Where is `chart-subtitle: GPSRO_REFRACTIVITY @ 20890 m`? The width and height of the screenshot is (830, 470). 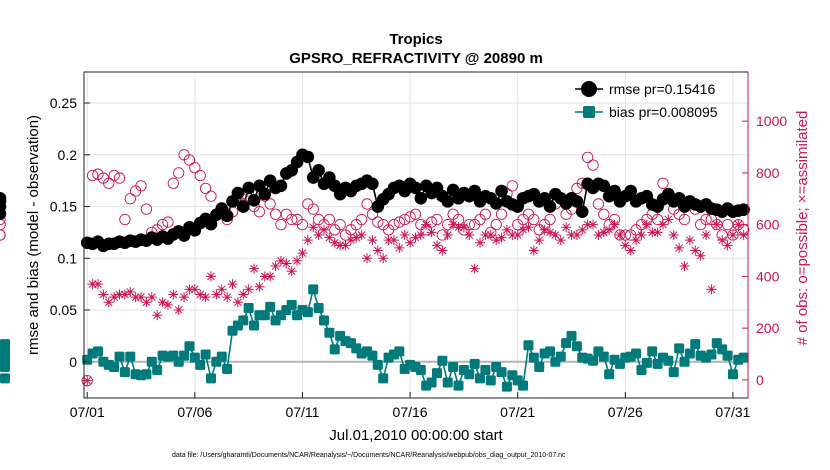 chart-subtitle: GPSRO_REFRACTIVITY @ 20890 m is located at coordinates (416, 58).